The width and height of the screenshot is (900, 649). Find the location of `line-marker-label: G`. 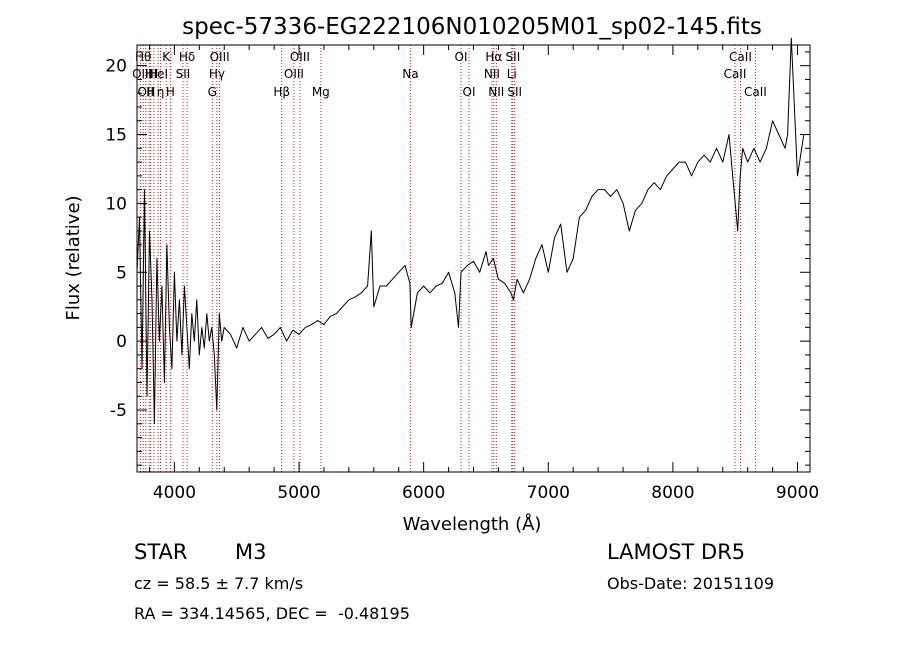

line-marker-label: G is located at coordinates (212, 92).